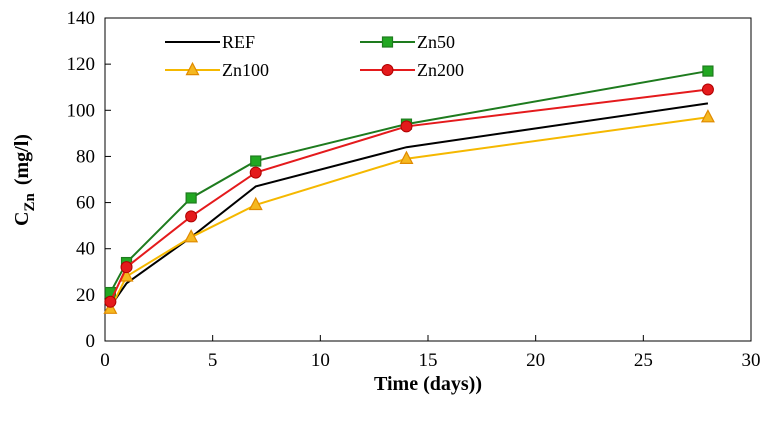 The height and width of the screenshot is (424, 770). Describe the element at coordinates (407, 42) in the screenshot. I see `legend-item-zn50: Zn50` at that location.